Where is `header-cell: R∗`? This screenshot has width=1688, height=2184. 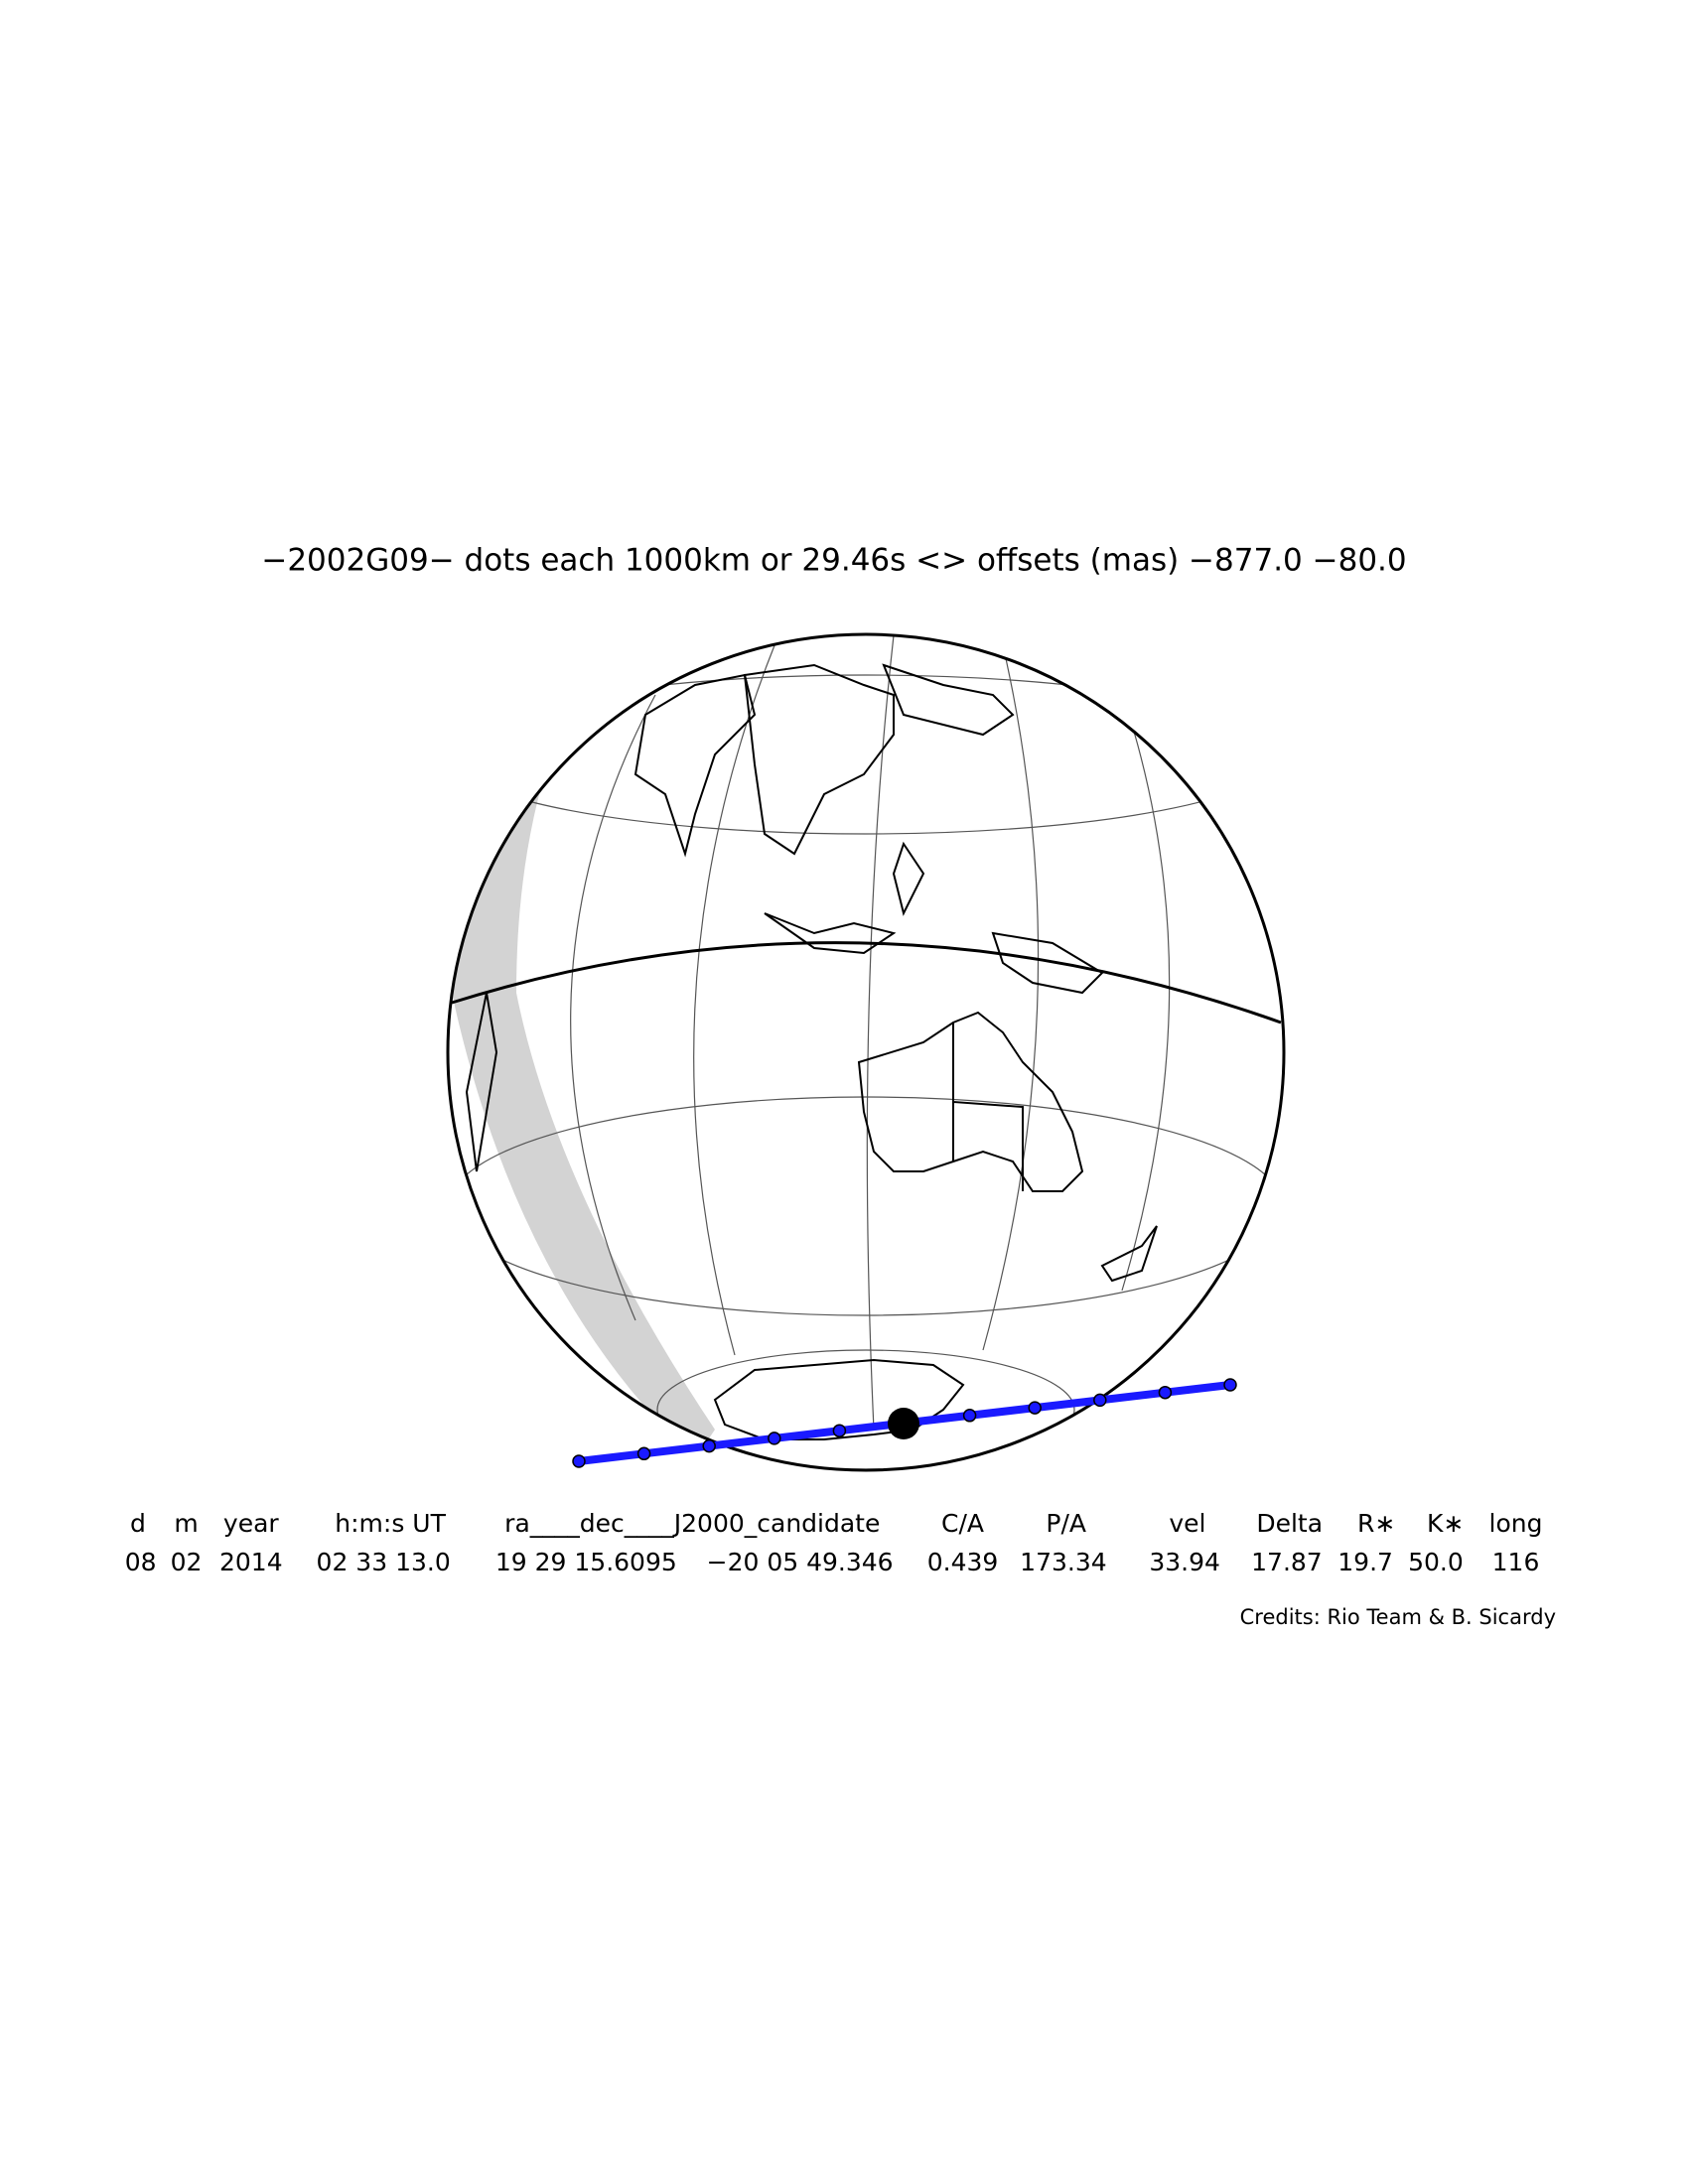 header-cell: R∗ is located at coordinates (1376, 1523).